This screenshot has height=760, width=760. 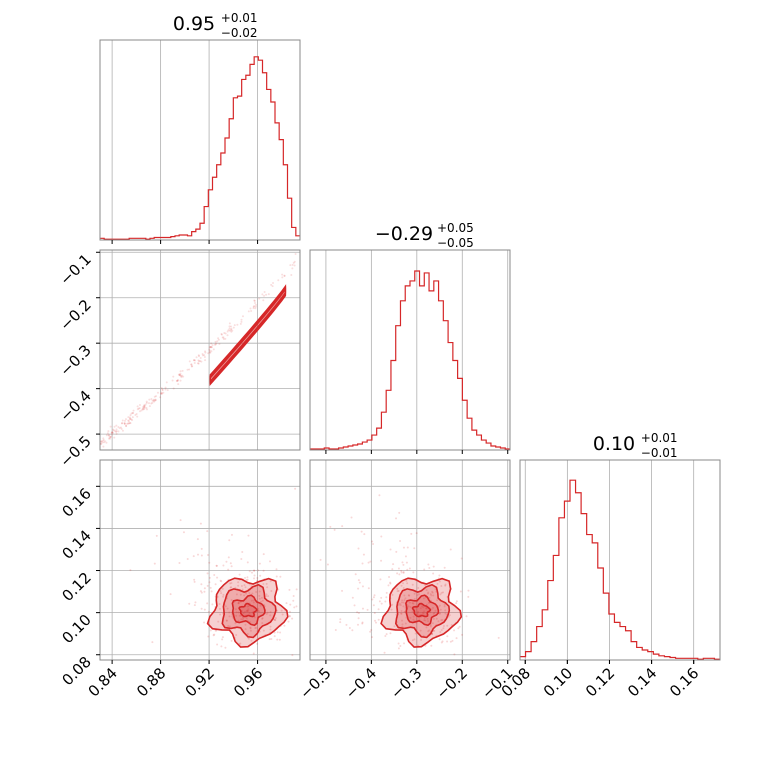 What do you see at coordinates (406, 683) in the screenshot?
I see `x-tick-label: −0.3` at bounding box center [406, 683].